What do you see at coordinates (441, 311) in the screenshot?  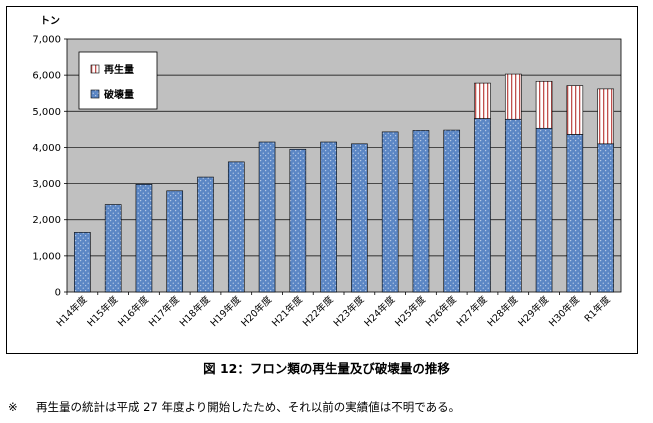 I see `x-tick-label: H26年度` at bounding box center [441, 311].